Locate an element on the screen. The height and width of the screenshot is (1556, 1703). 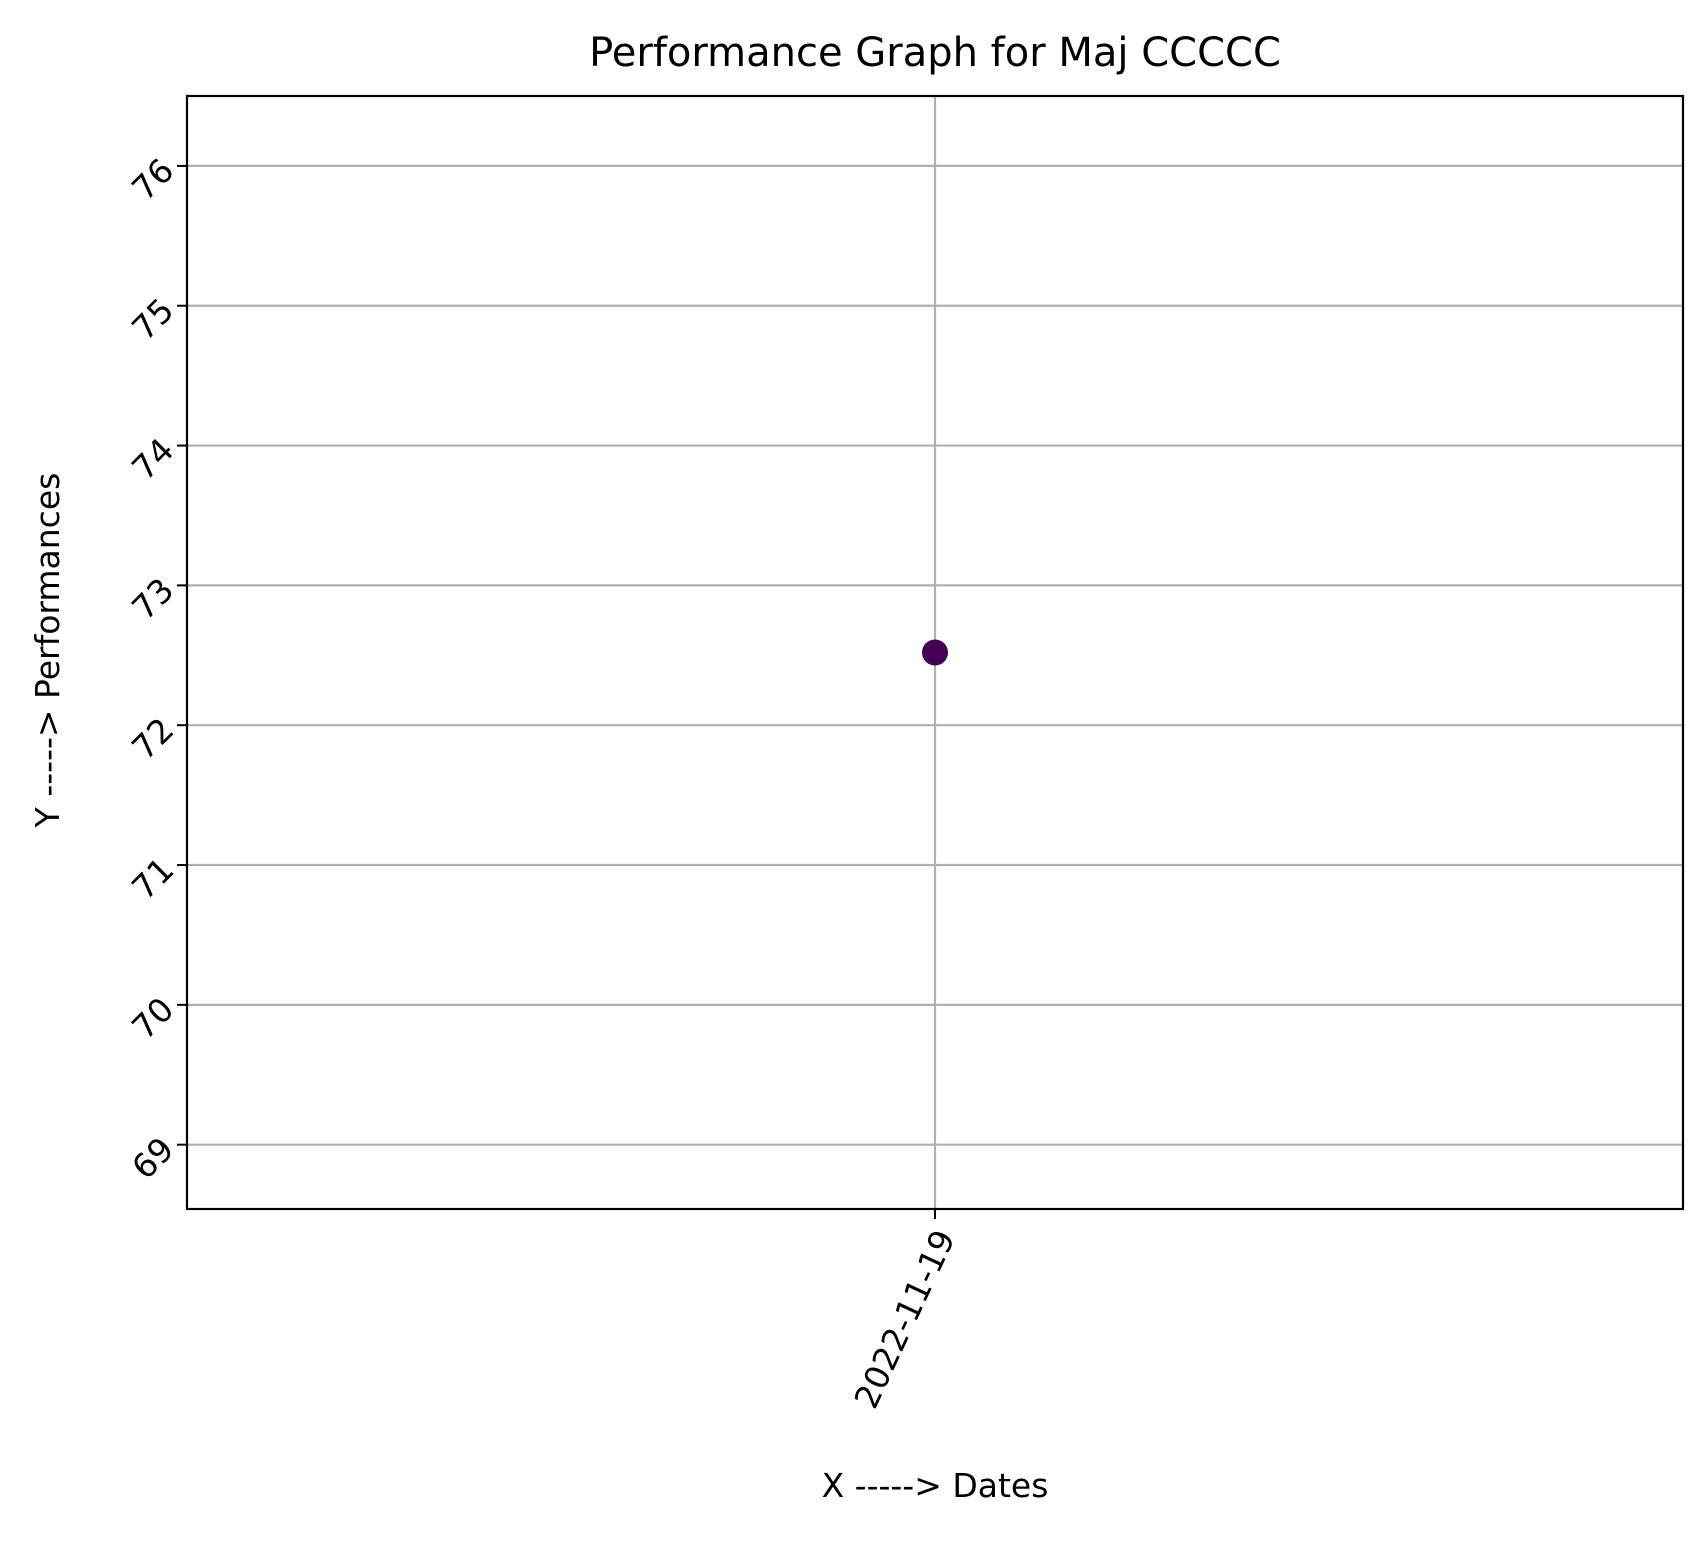
data-point is located at coordinates (935, 652).